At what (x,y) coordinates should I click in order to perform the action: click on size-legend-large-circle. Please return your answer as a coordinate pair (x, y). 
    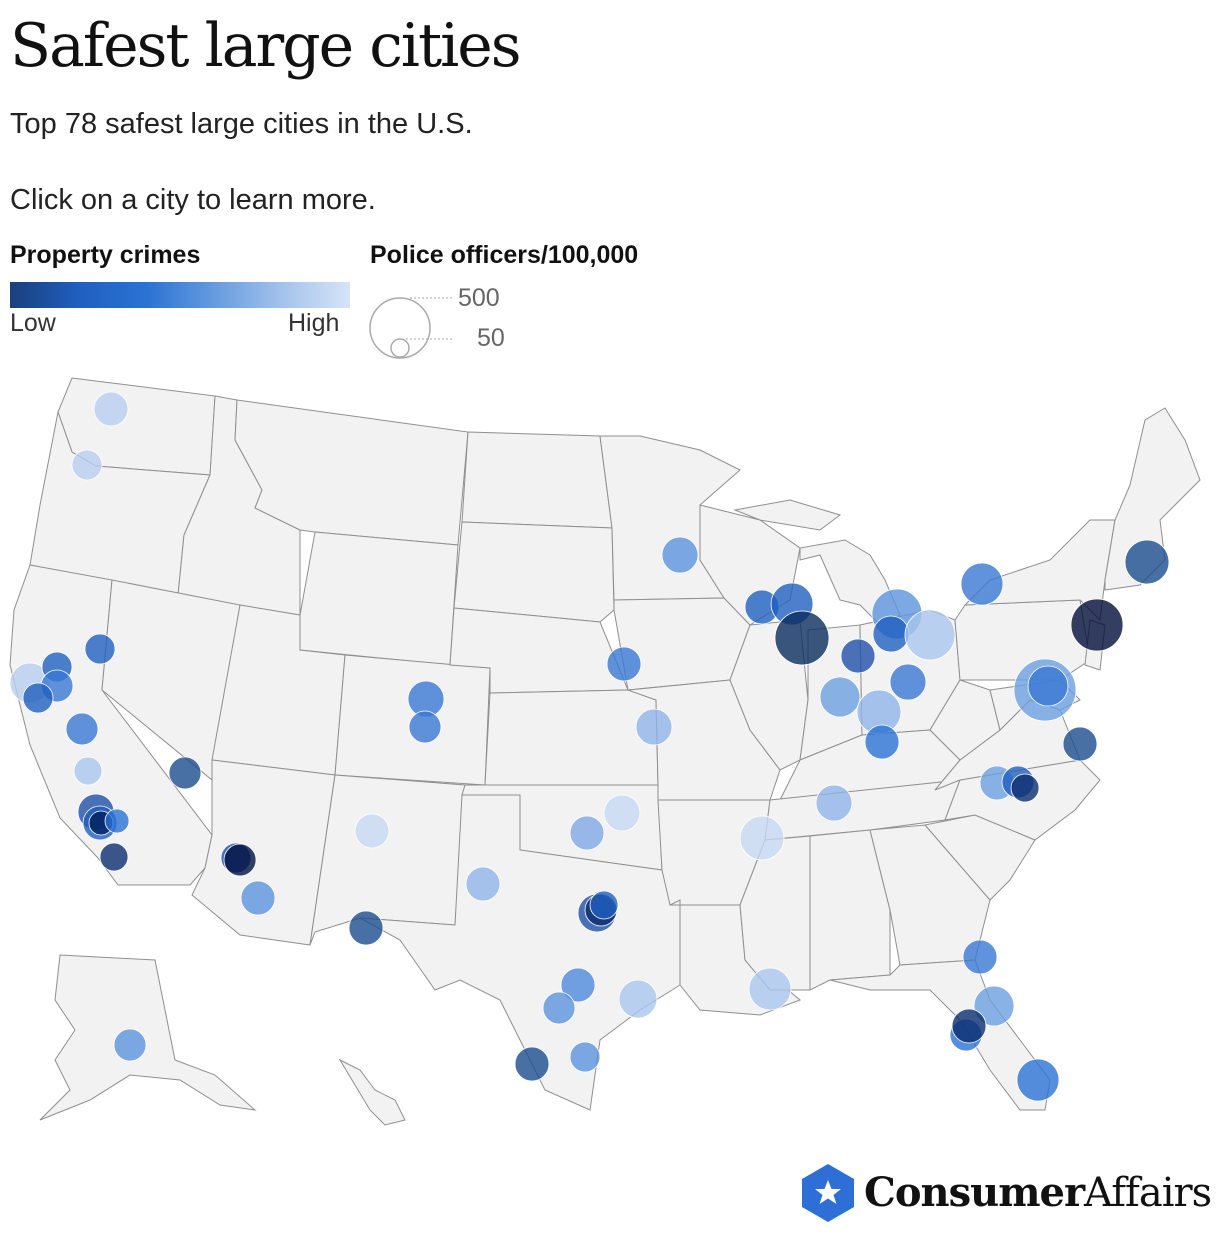
    Looking at the image, I should click on (400, 328).